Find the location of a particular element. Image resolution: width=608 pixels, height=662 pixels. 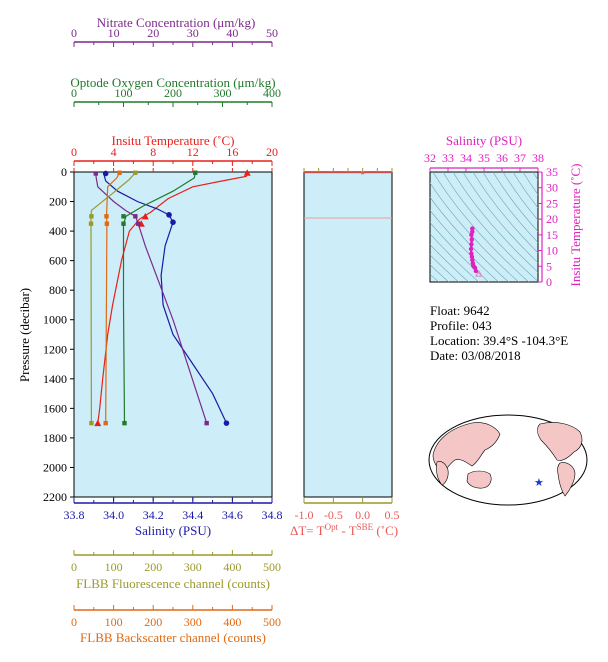

ts-y-tick-label: 0 is located at coordinates (549, 282).